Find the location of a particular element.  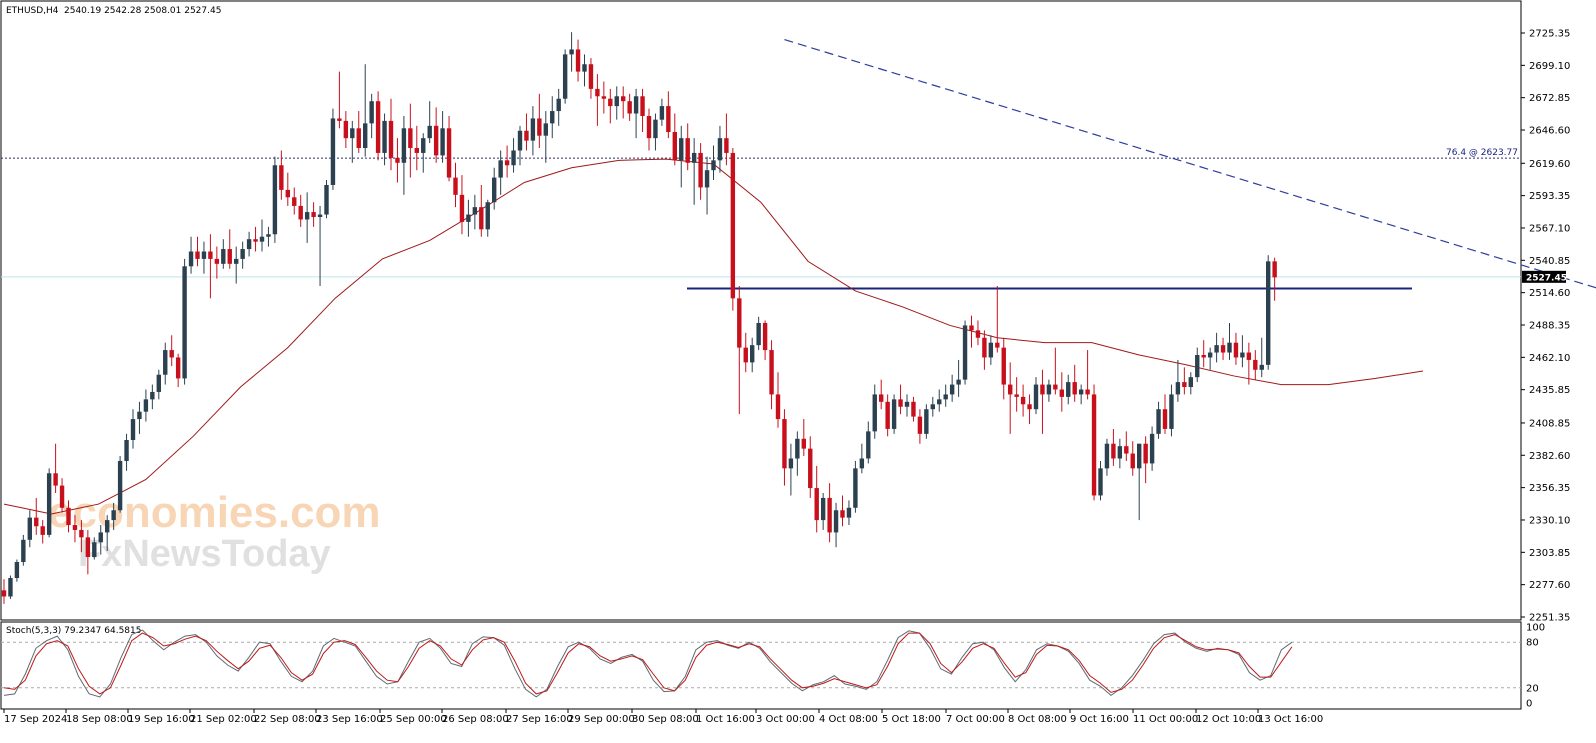

time-tick-label: 21 Sep 02:00 is located at coordinates (223, 719).